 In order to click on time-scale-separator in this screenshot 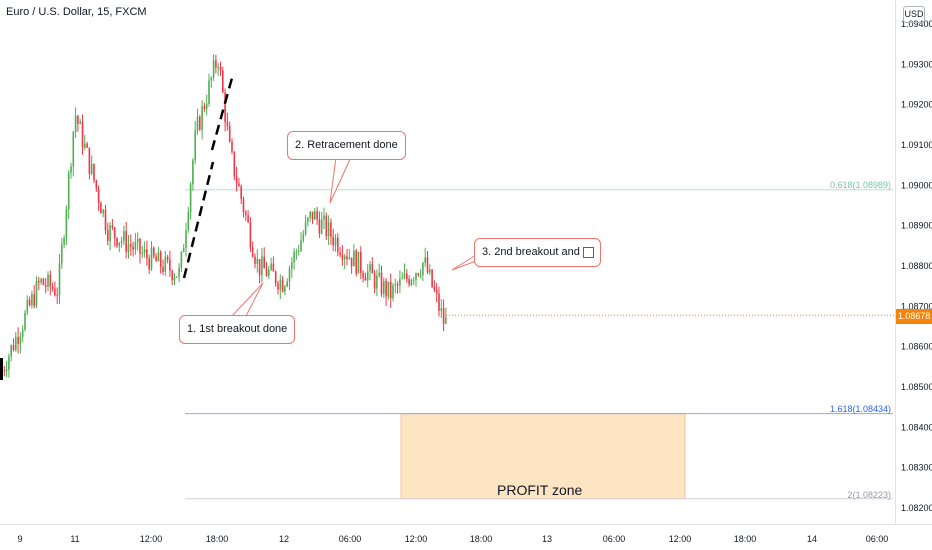, I will do `click(466, 524)`.